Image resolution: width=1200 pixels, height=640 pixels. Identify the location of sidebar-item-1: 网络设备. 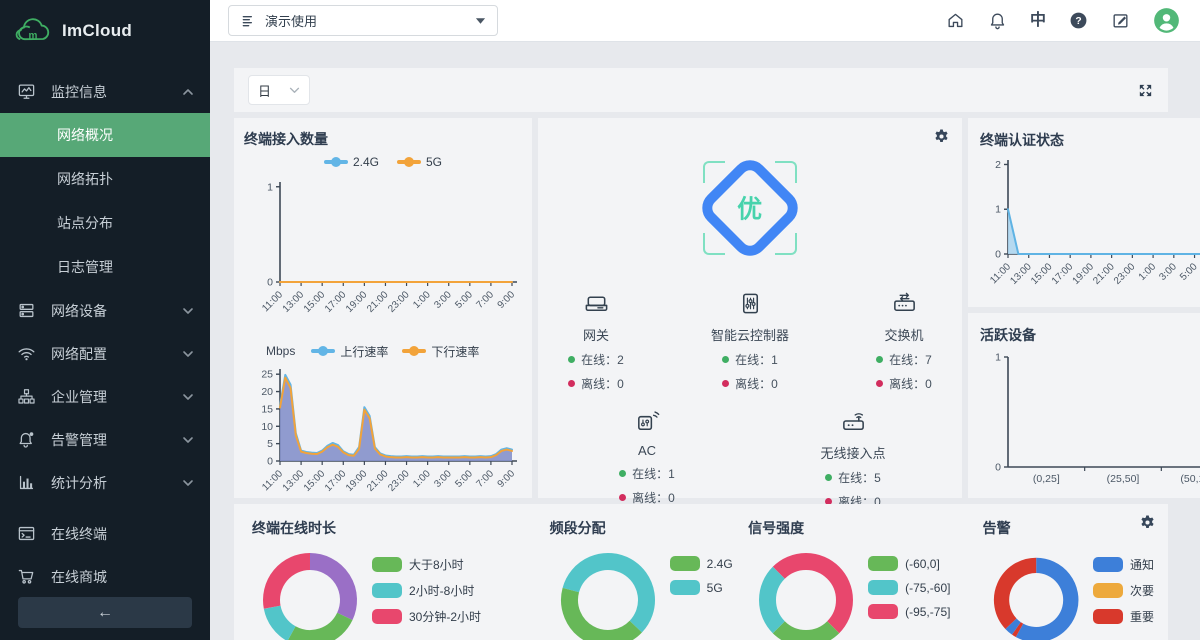
(105, 310).